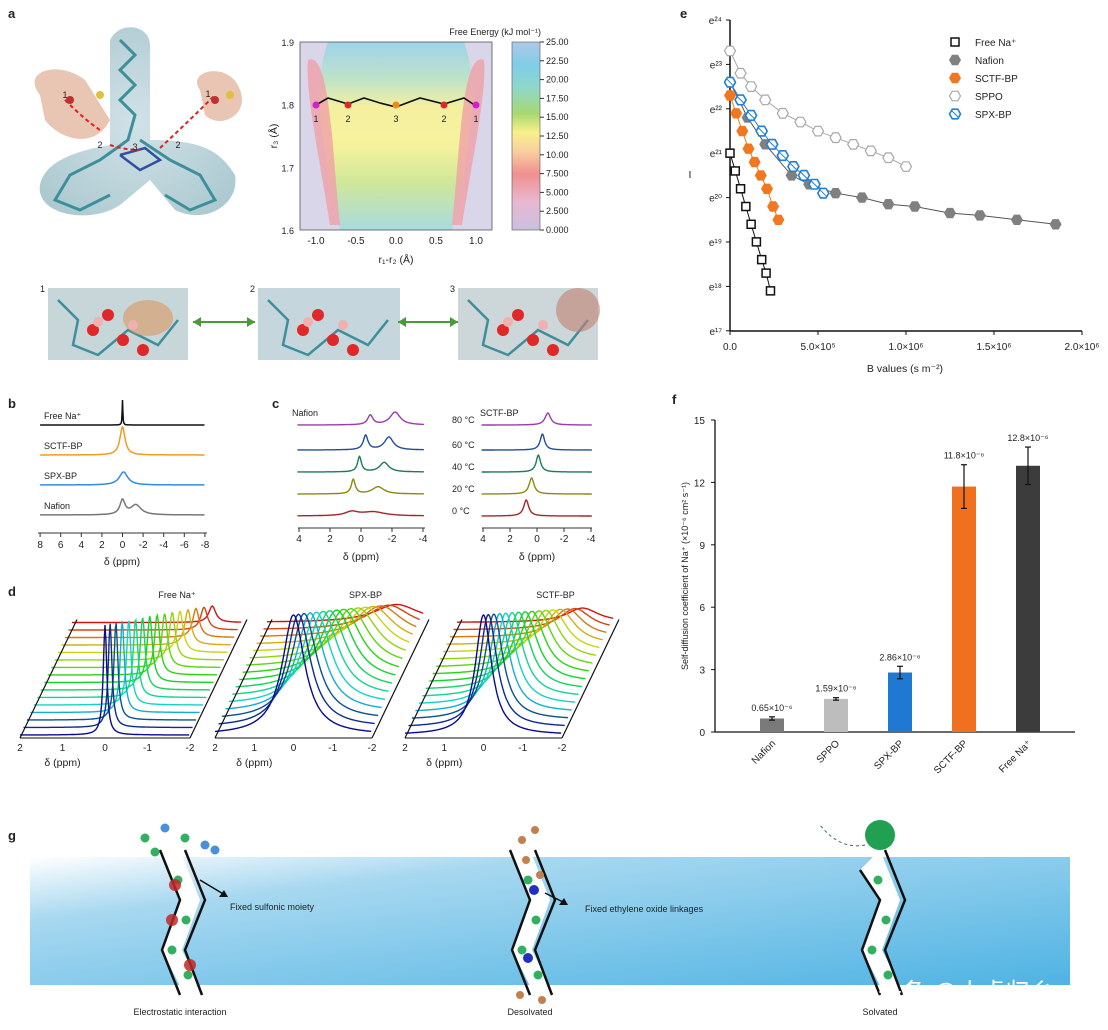  What do you see at coordinates (287, 231) in the screenshot?
I see `y-tick-label: 1.6` at bounding box center [287, 231].